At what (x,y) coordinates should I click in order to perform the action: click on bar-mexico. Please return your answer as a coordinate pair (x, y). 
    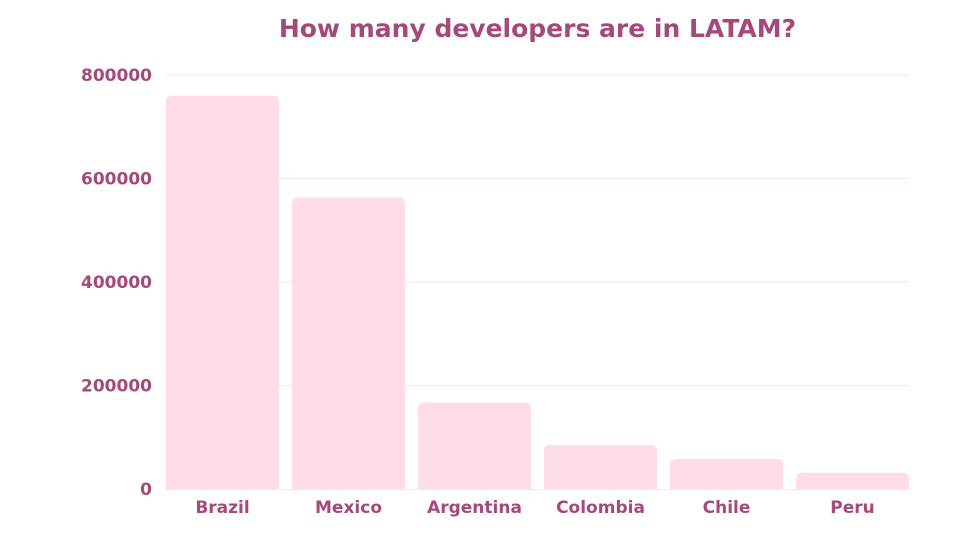
    Looking at the image, I should click on (348, 343).